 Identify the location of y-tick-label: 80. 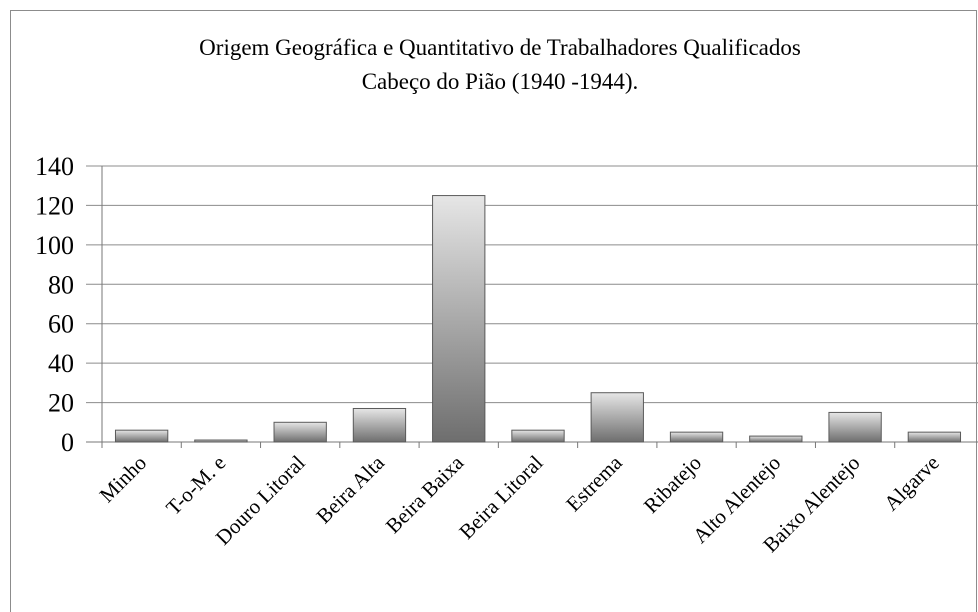
(61, 284).